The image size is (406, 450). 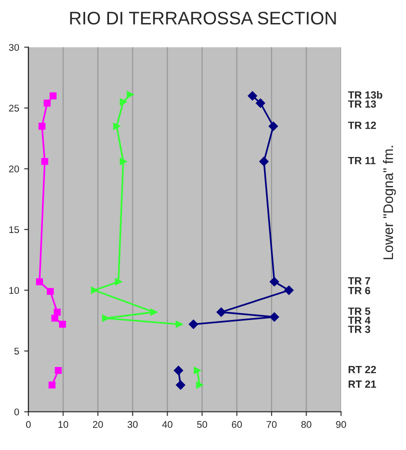 What do you see at coordinates (365, 94) in the screenshot?
I see `text: TR 13b` at bounding box center [365, 94].